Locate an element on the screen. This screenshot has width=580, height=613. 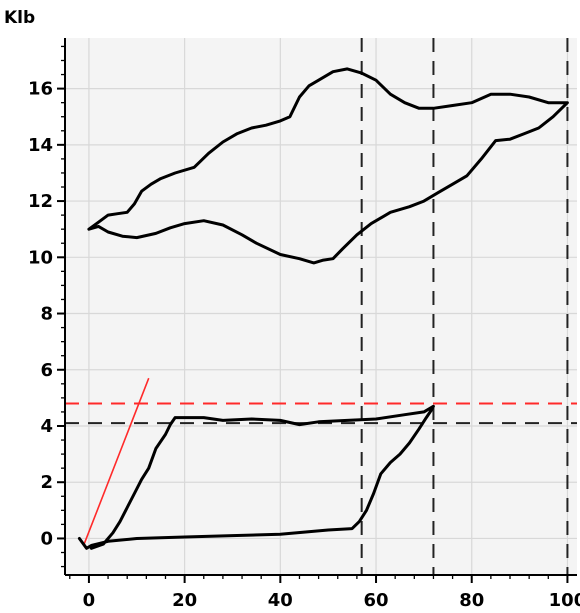
y-tick-label: 2 is located at coordinates (46, 482).